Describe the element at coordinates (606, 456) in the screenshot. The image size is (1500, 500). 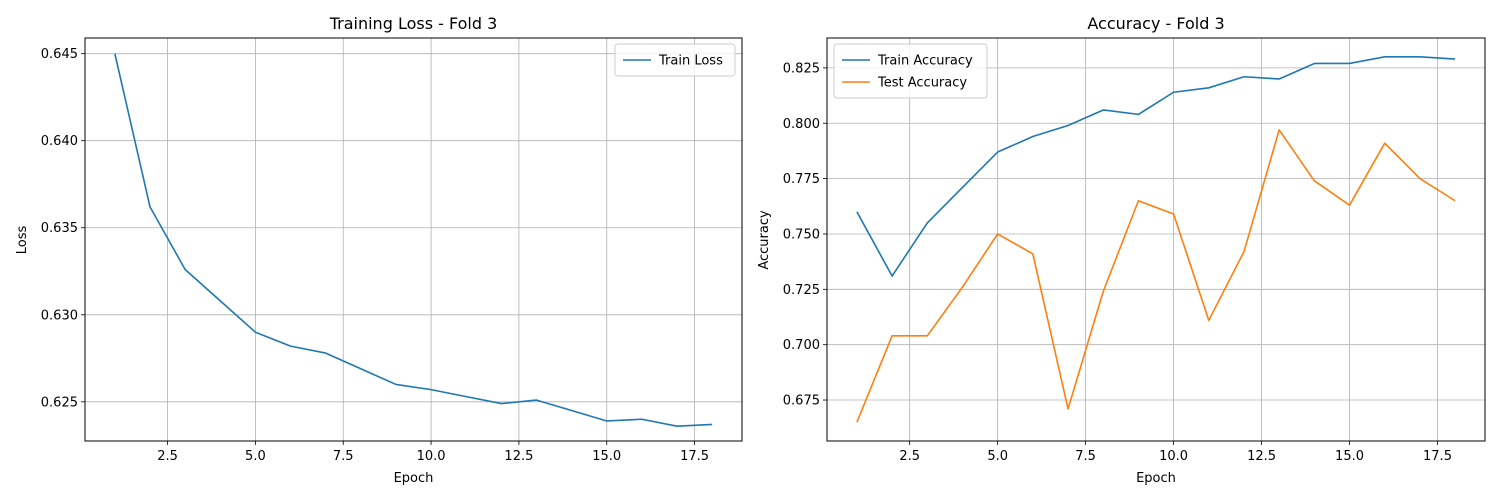
I see `loss-chart-xtick-label: 15.0` at that location.